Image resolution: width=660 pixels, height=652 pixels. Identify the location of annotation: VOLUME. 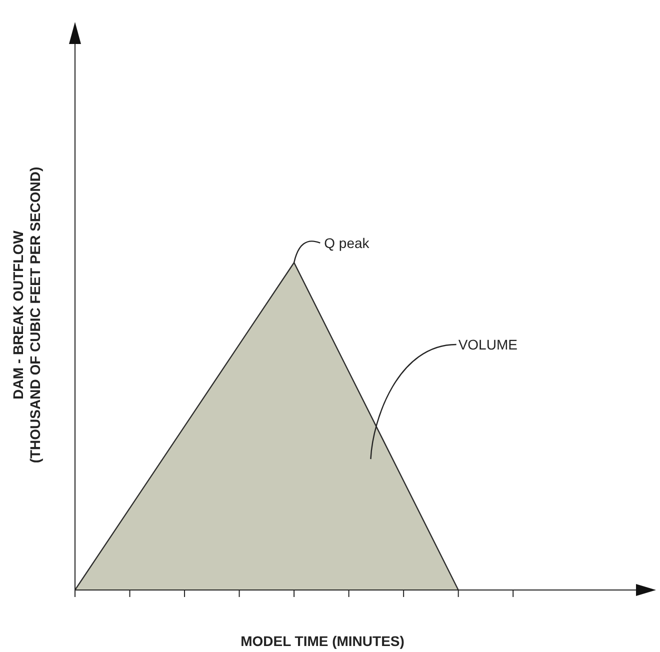
(488, 344).